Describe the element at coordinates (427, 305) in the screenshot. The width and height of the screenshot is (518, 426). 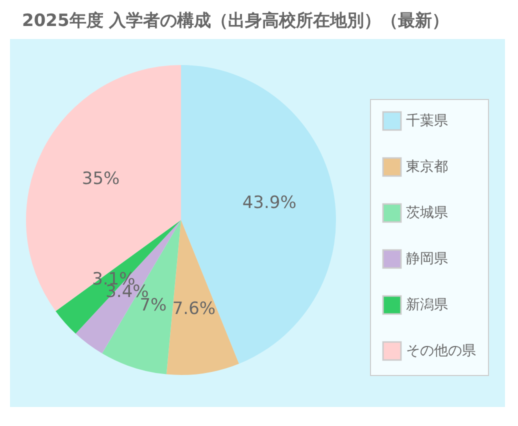
I see `legend-label: 新潟県` at that location.